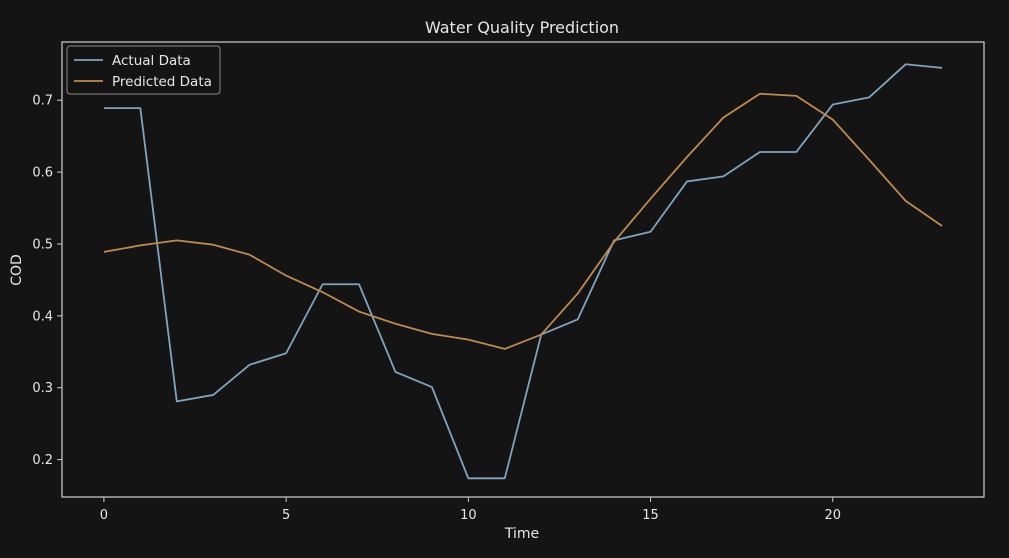 Image resolution: width=1009 pixels, height=558 pixels. What do you see at coordinates (468, 515) in the screenshot?
I see `x-tick-label: 10` at bounding box center [468, 515].